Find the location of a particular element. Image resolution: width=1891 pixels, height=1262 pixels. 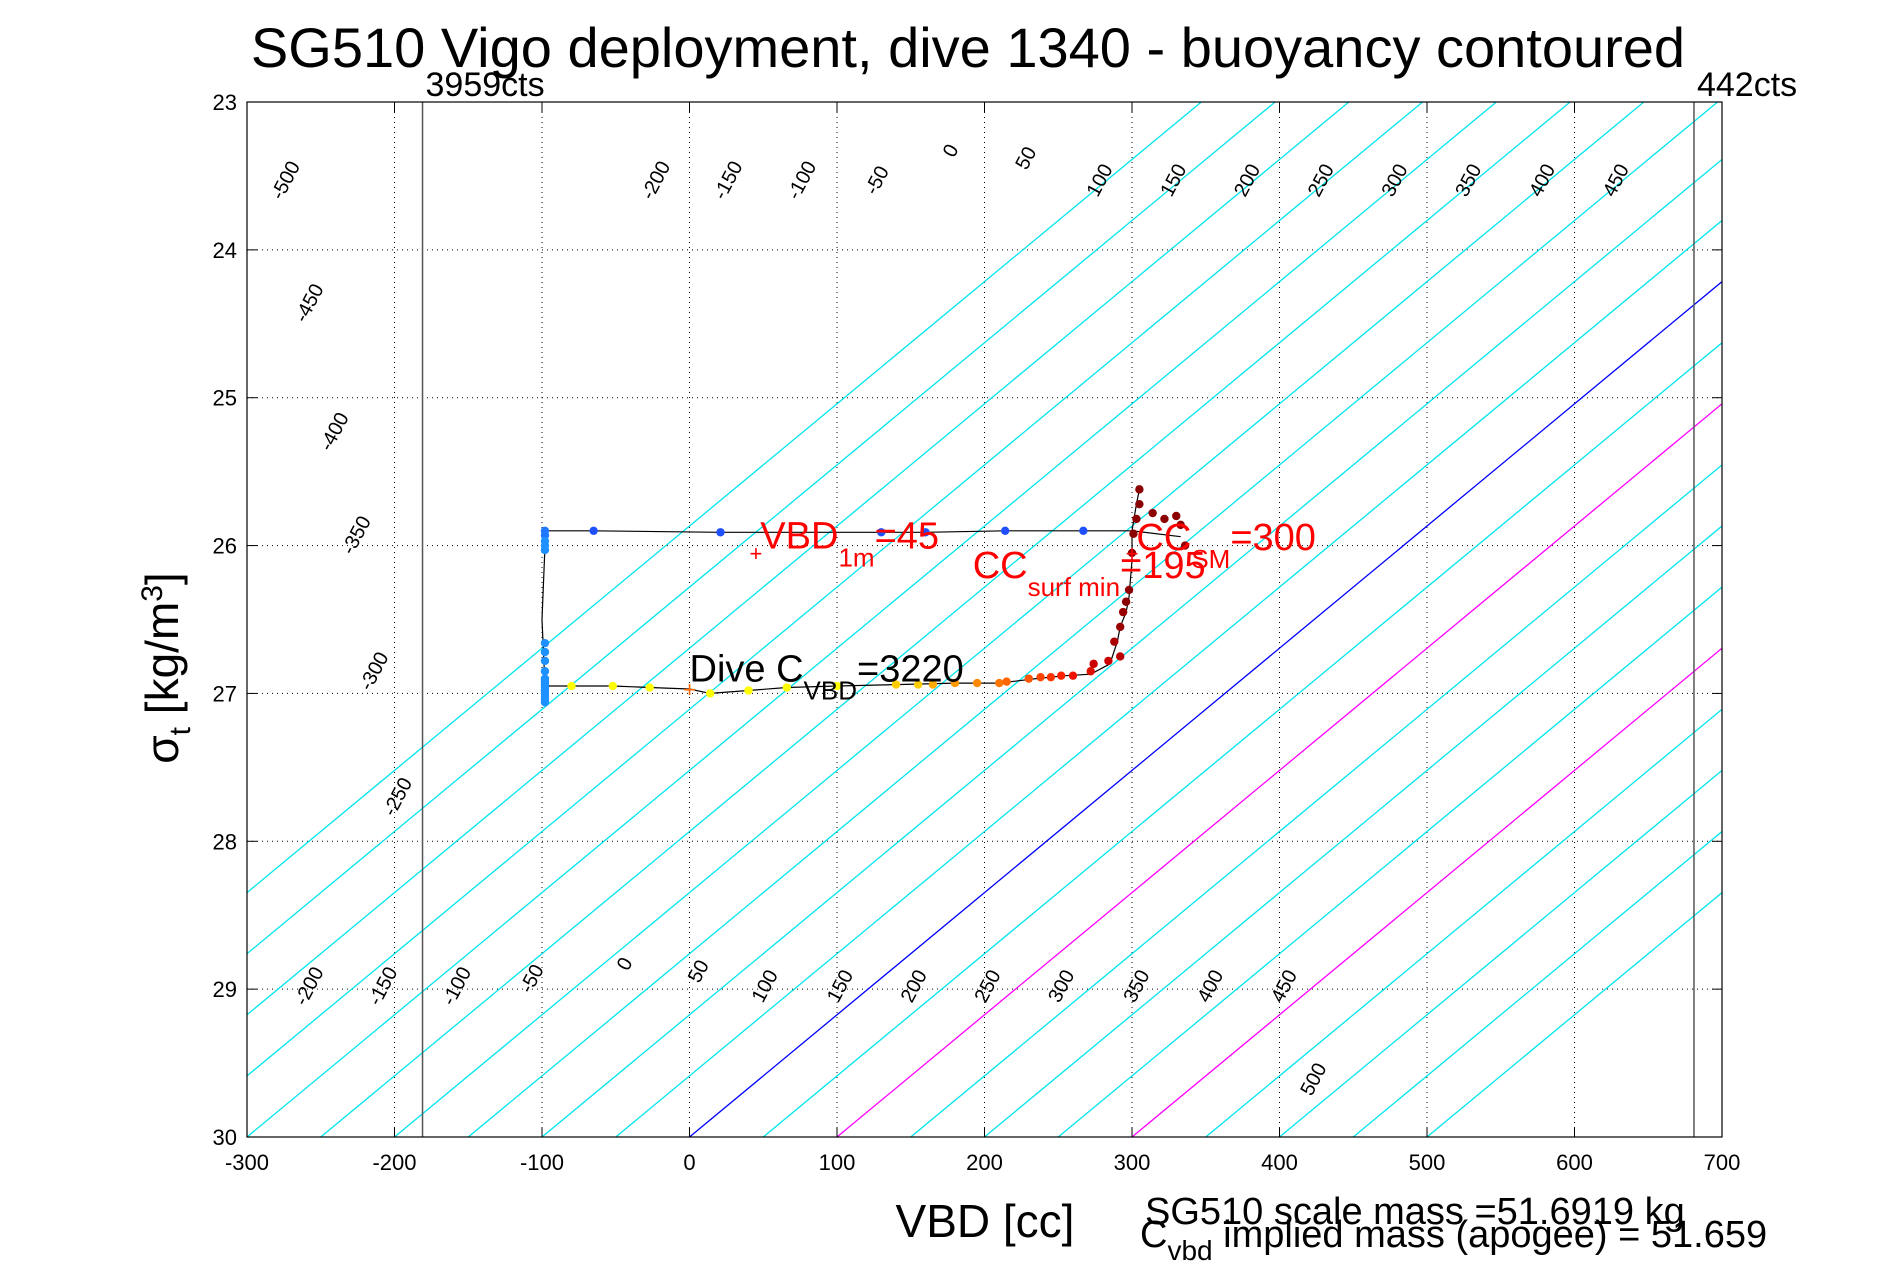

contour-label: -300 is located at coordinates (374, 672).